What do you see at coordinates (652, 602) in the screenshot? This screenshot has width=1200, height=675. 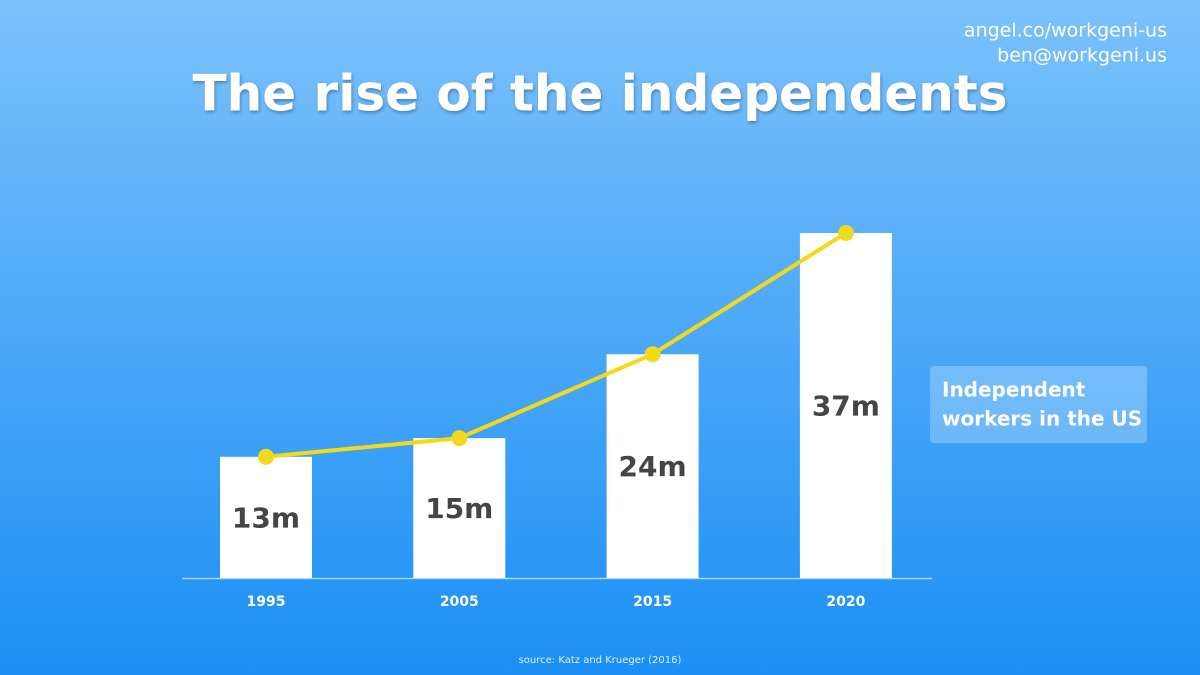 I see `x-tick-label: 2015` at bounding box center [652, 602].